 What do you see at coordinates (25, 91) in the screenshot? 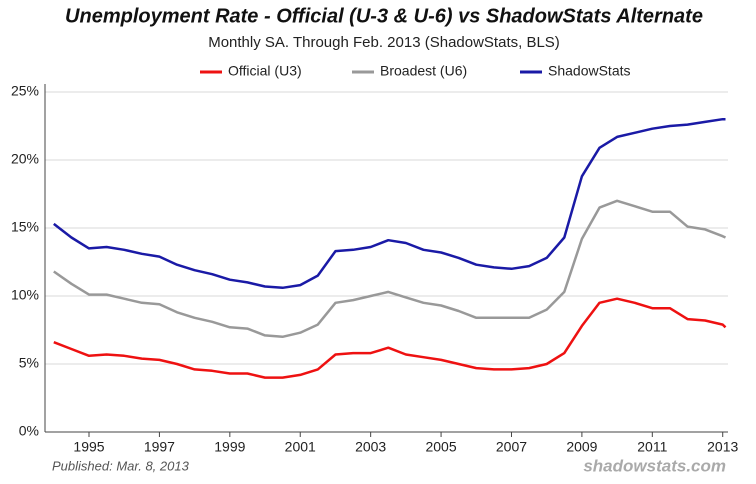
I see `y-tick-label: 25%` at bounding box center [25, 91].